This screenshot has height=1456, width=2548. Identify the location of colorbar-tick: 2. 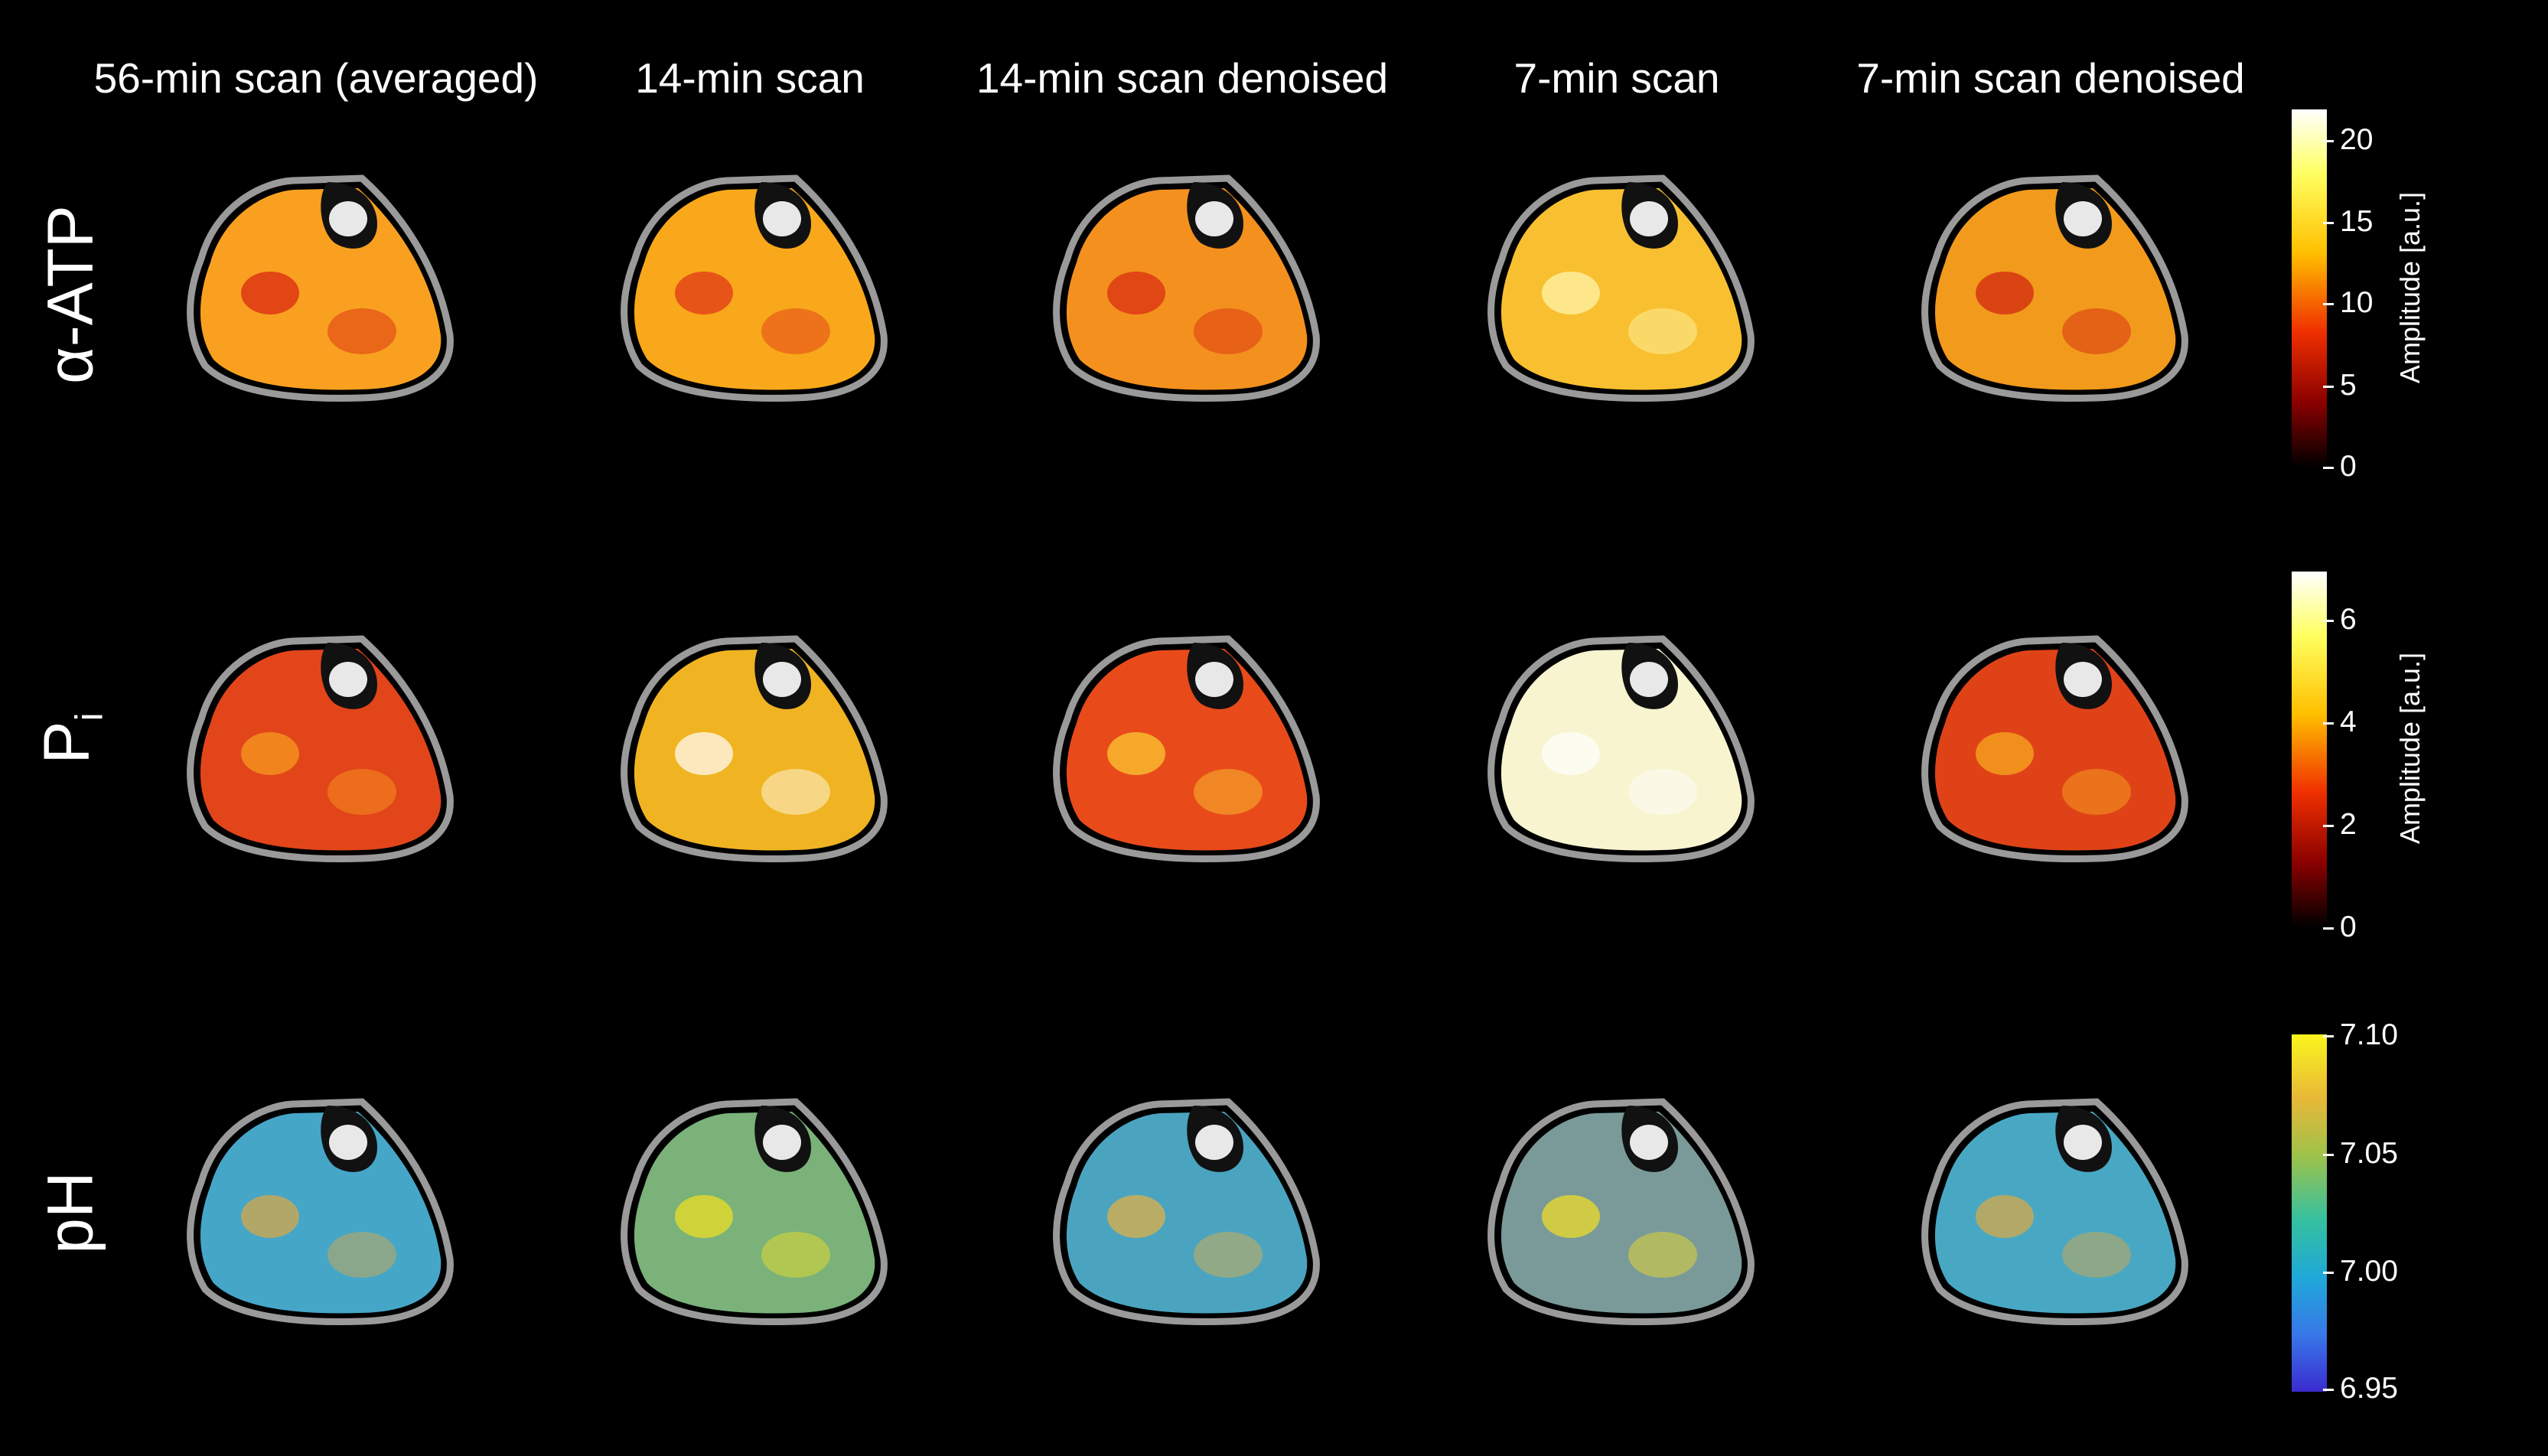
(2340, 824).